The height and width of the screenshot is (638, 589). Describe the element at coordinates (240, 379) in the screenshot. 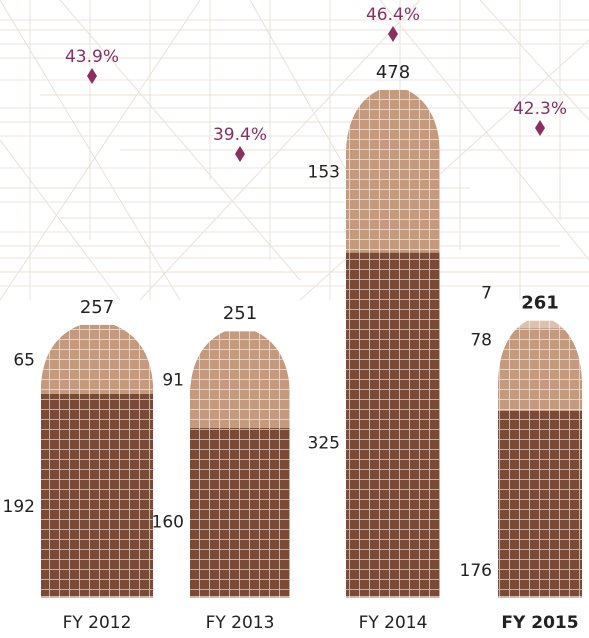

I see `bar-segment-s1-c1` at that location.